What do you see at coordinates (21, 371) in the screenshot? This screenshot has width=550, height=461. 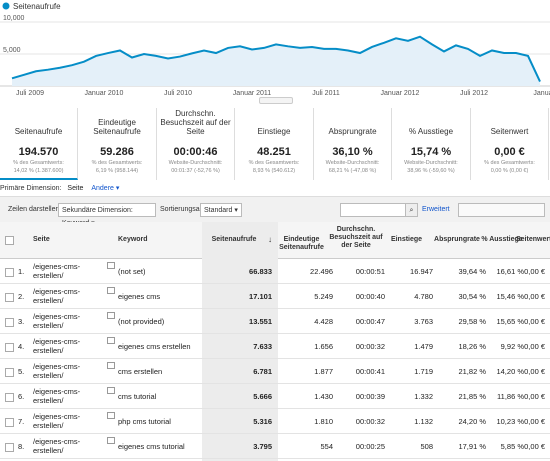 I see `cell: 5.` at bounding box center [21, 371].